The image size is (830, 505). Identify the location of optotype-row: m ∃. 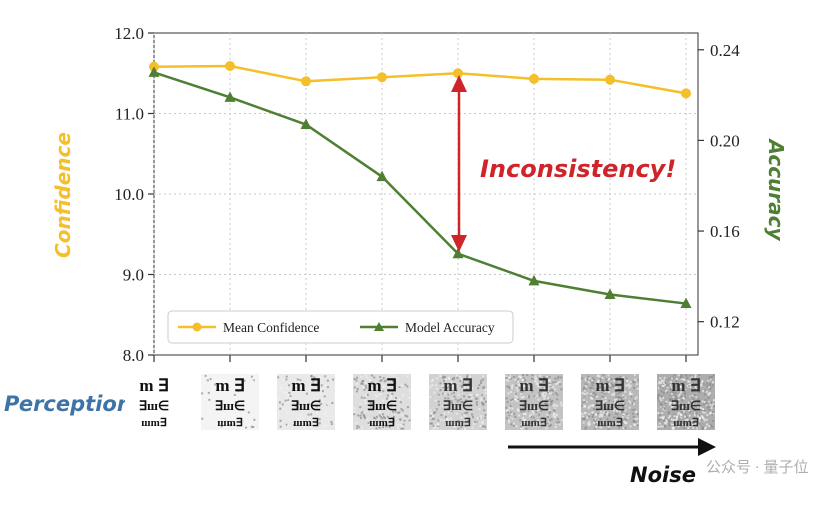
(229, 385).